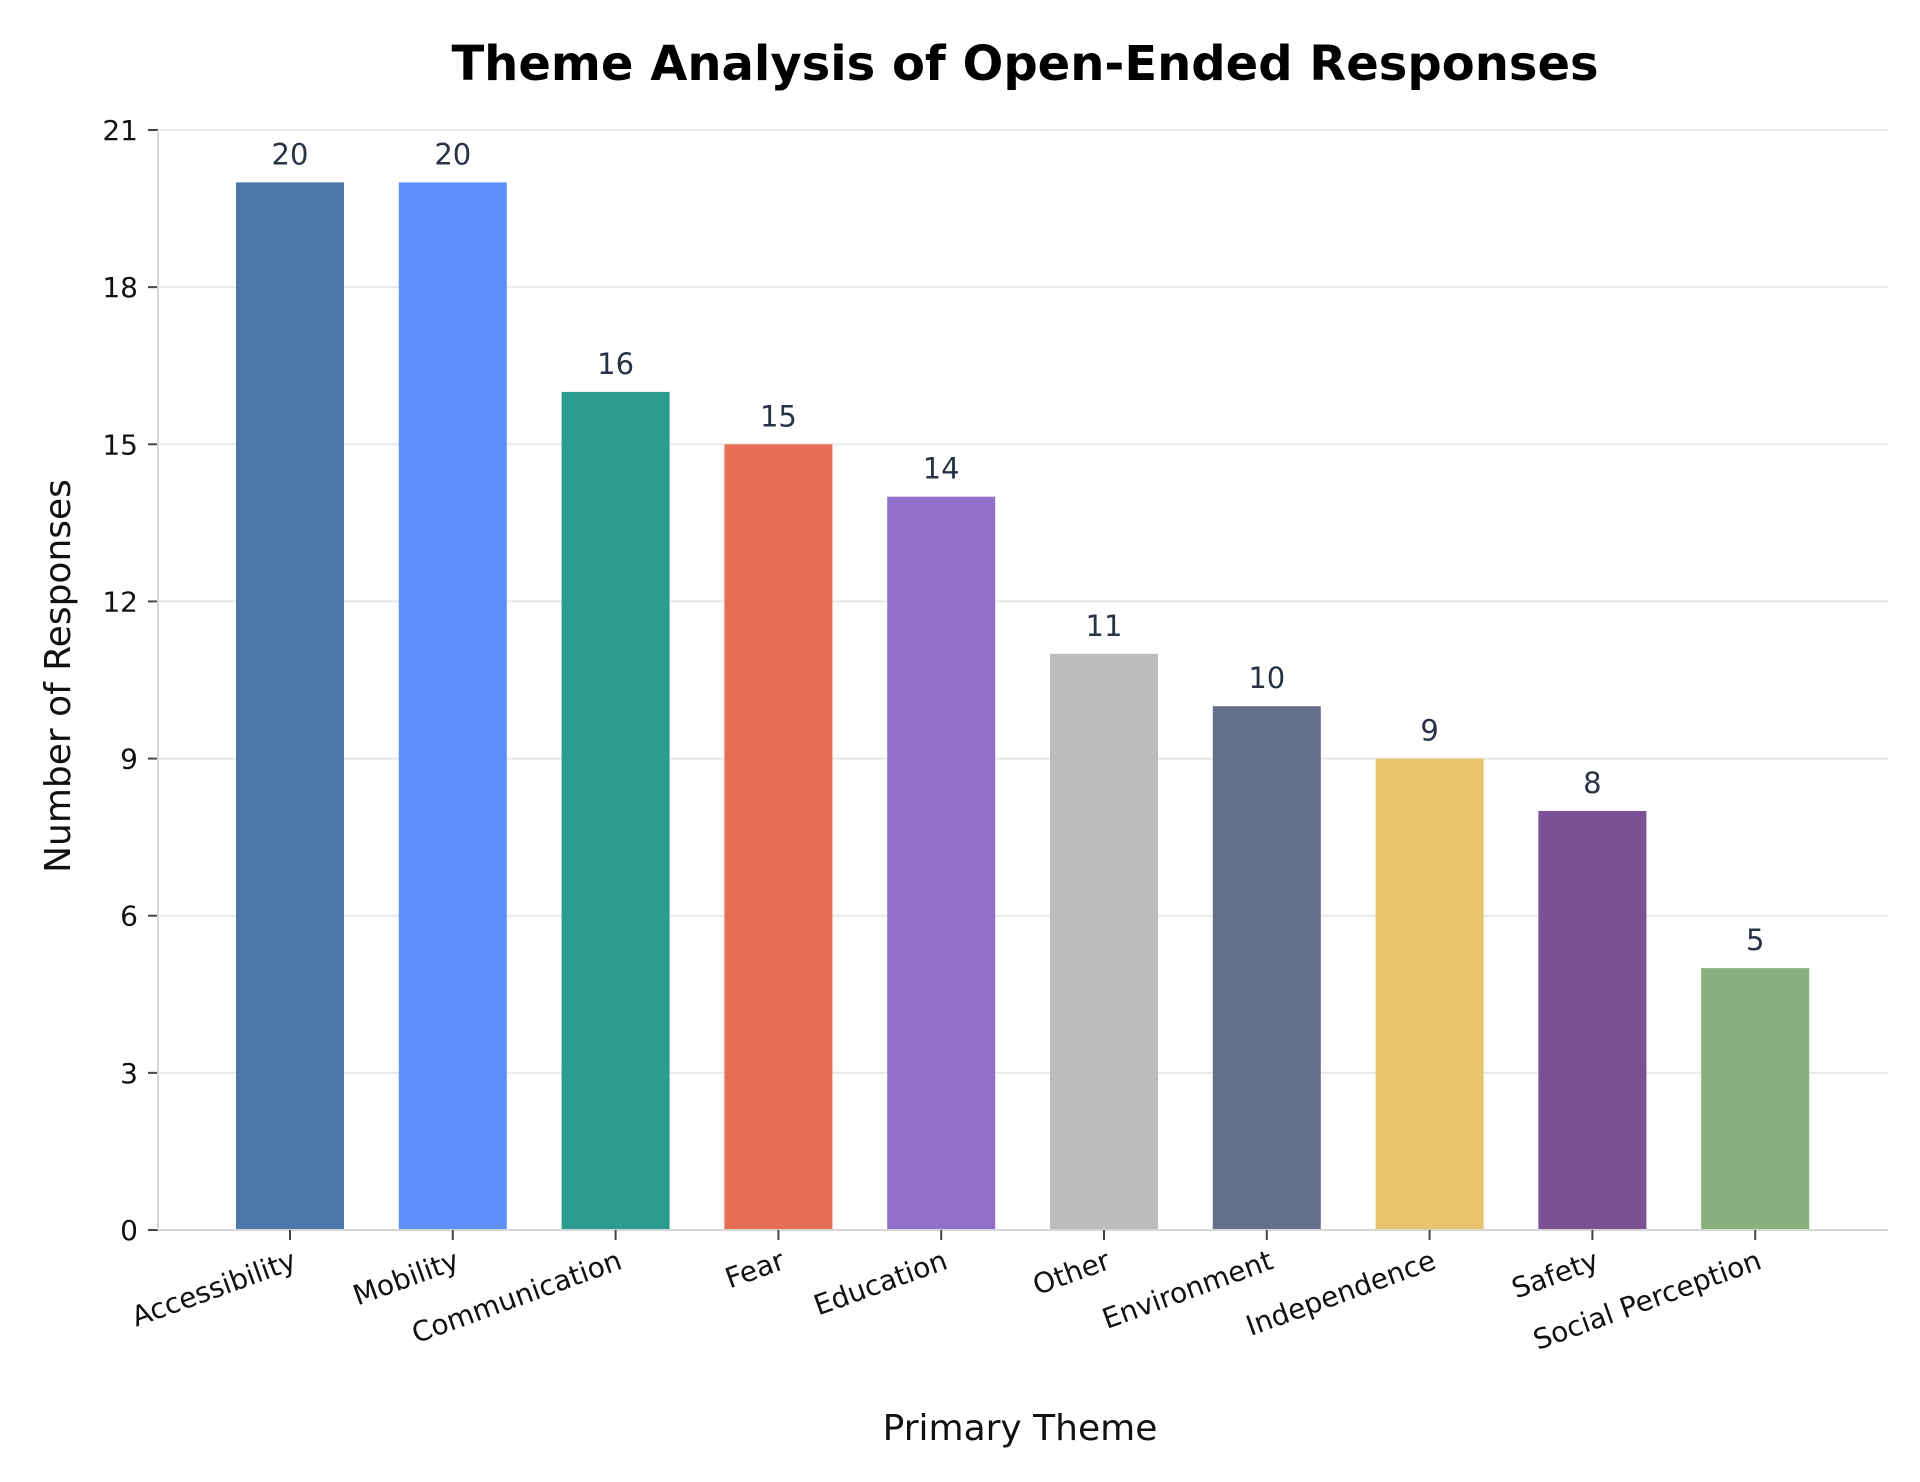  Describe the element at coordinates (406, 1278) in the screenshot. I see `x-tick-label: Mobility` at that location.